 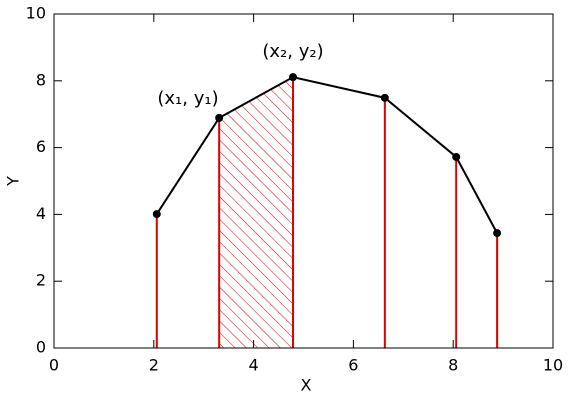 I want to click on x-tick-label: 2, so click(x=154, y=365).